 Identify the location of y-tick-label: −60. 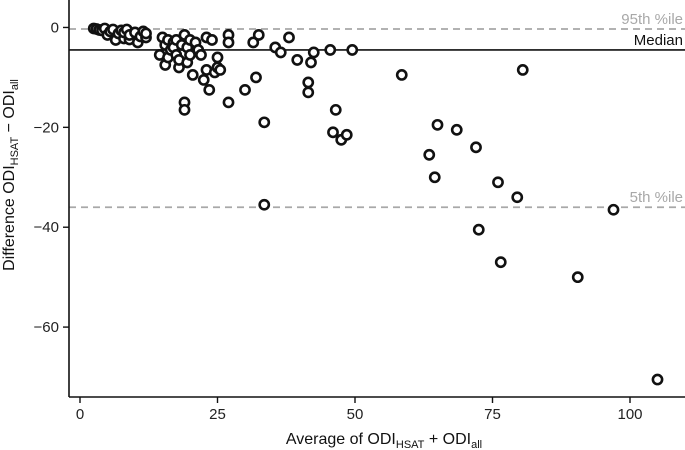
(46, 327).